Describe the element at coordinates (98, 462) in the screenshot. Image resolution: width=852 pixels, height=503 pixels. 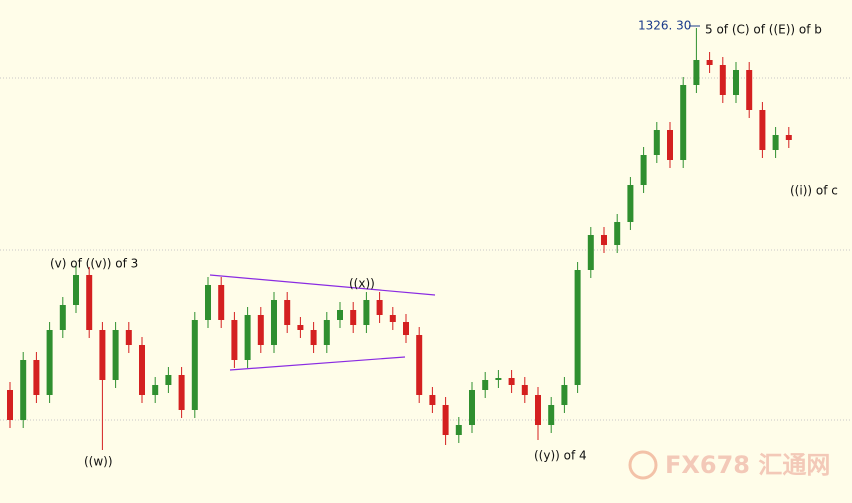
I see `annotation: ((w))` at that location.